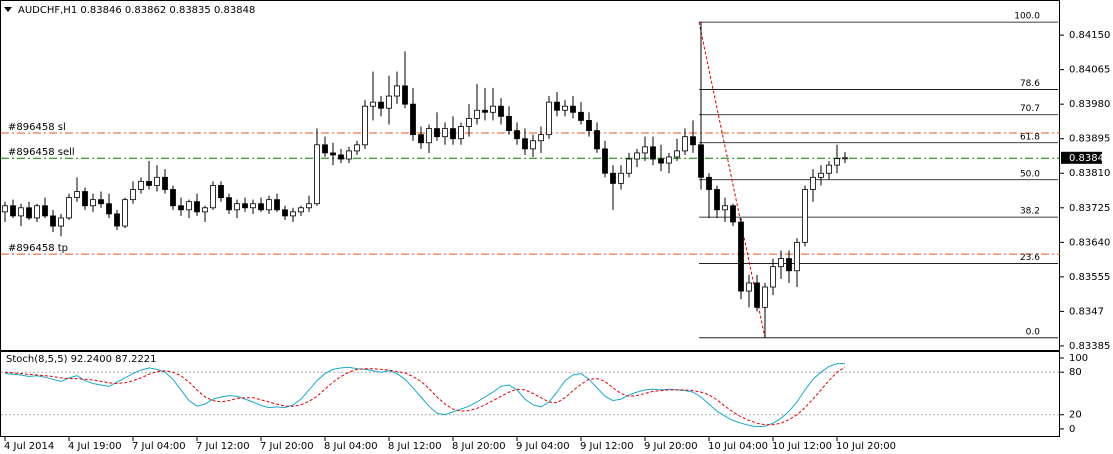  Describe the element at coordinates (29, 446) in the screenshot. I see `x-tick-label: 4 Jul 2014` at that location.